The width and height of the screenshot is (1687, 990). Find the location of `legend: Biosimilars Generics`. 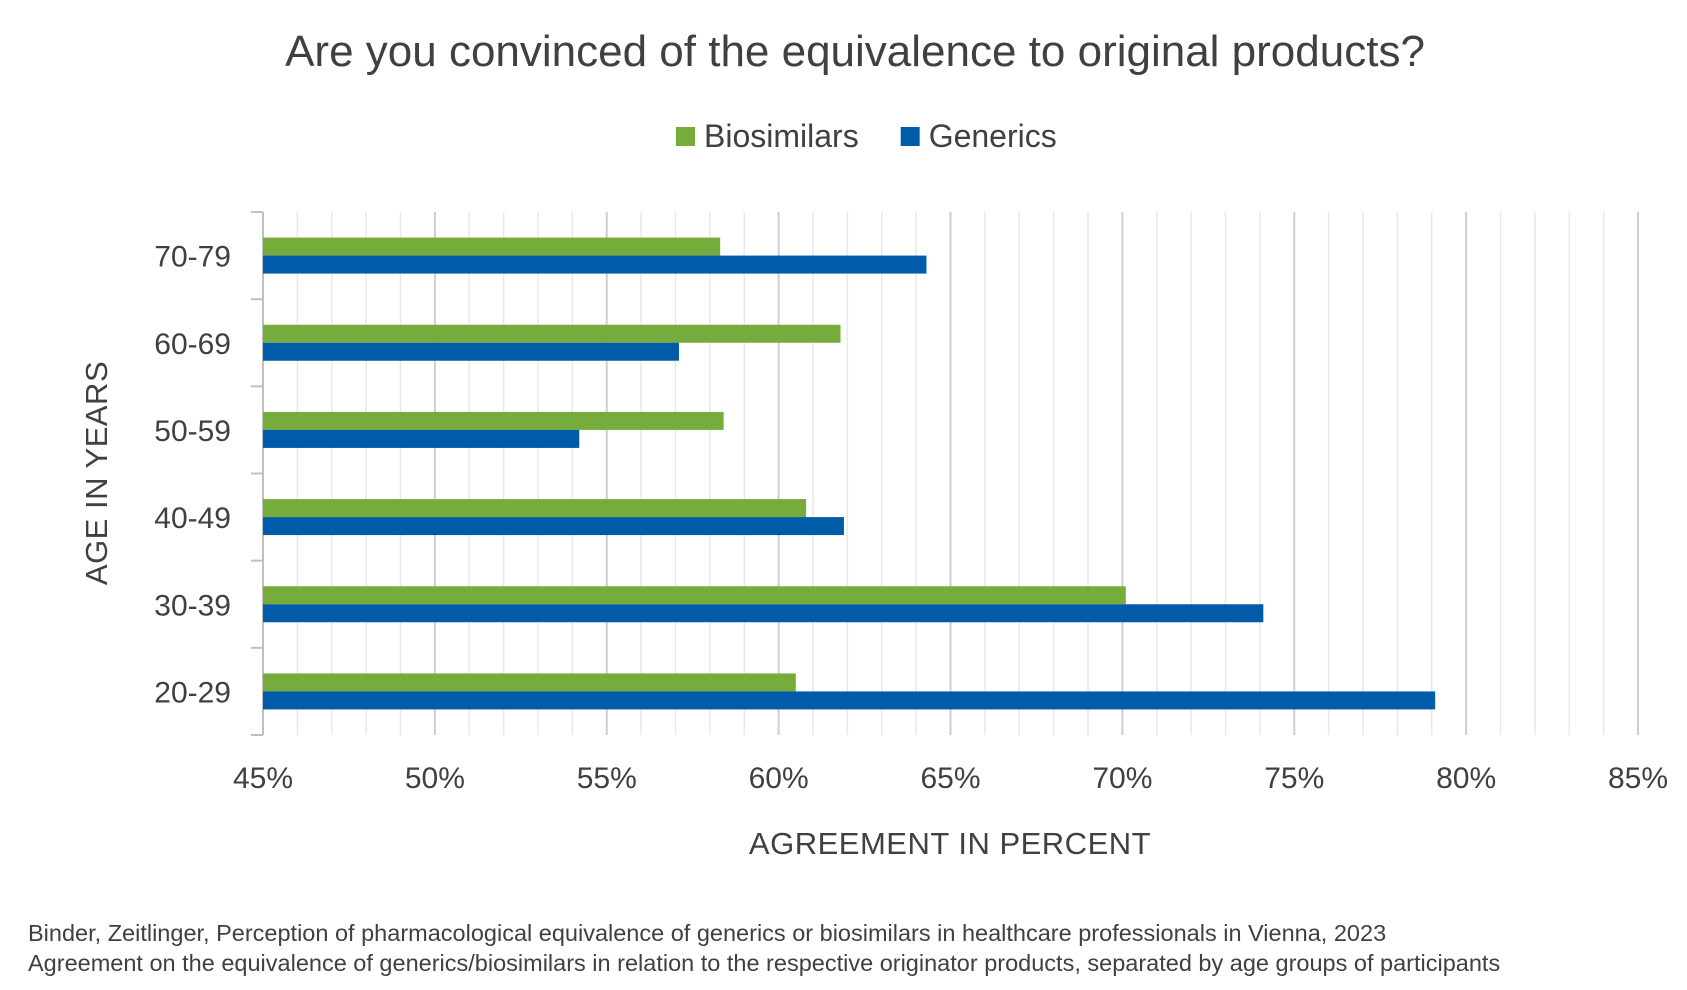

legend: Biosimilars Generics is located at coordinates (866, 136).